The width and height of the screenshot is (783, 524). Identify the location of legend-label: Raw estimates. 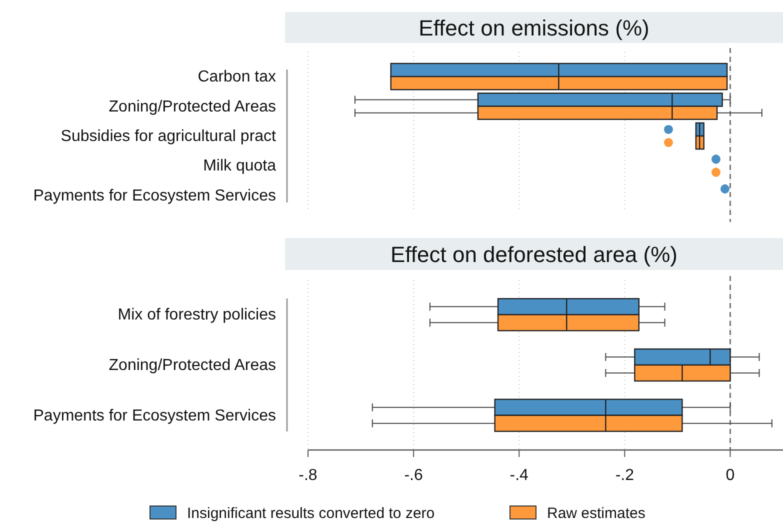
(596, 513).